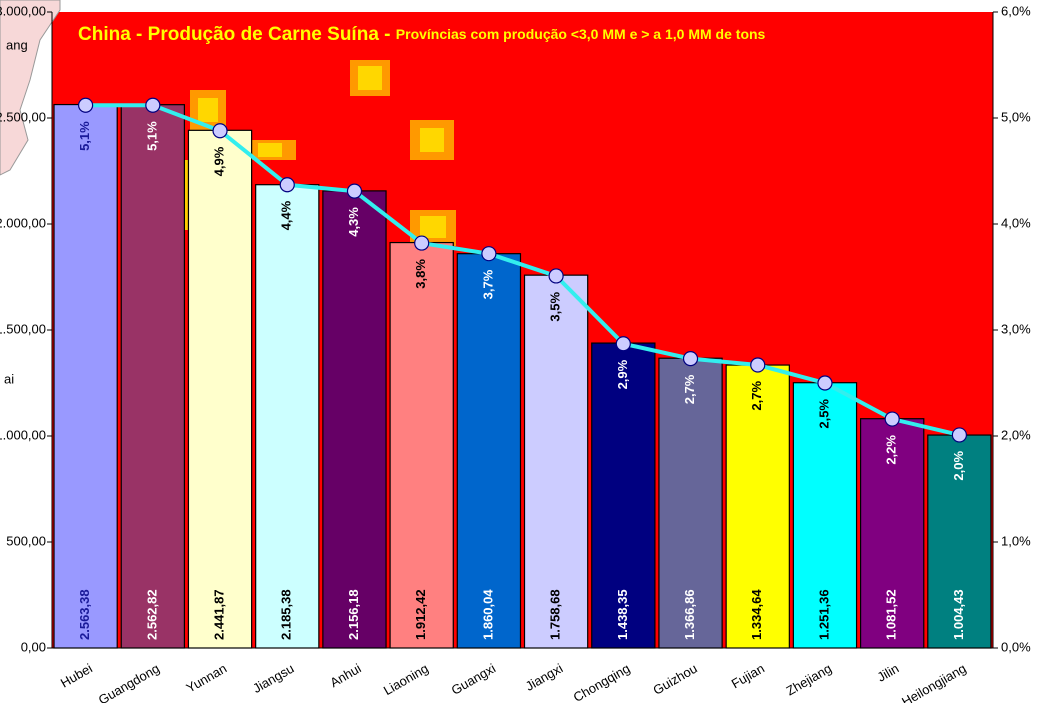  I want to click on x-tick-label: Anhui, so click(345, 676).